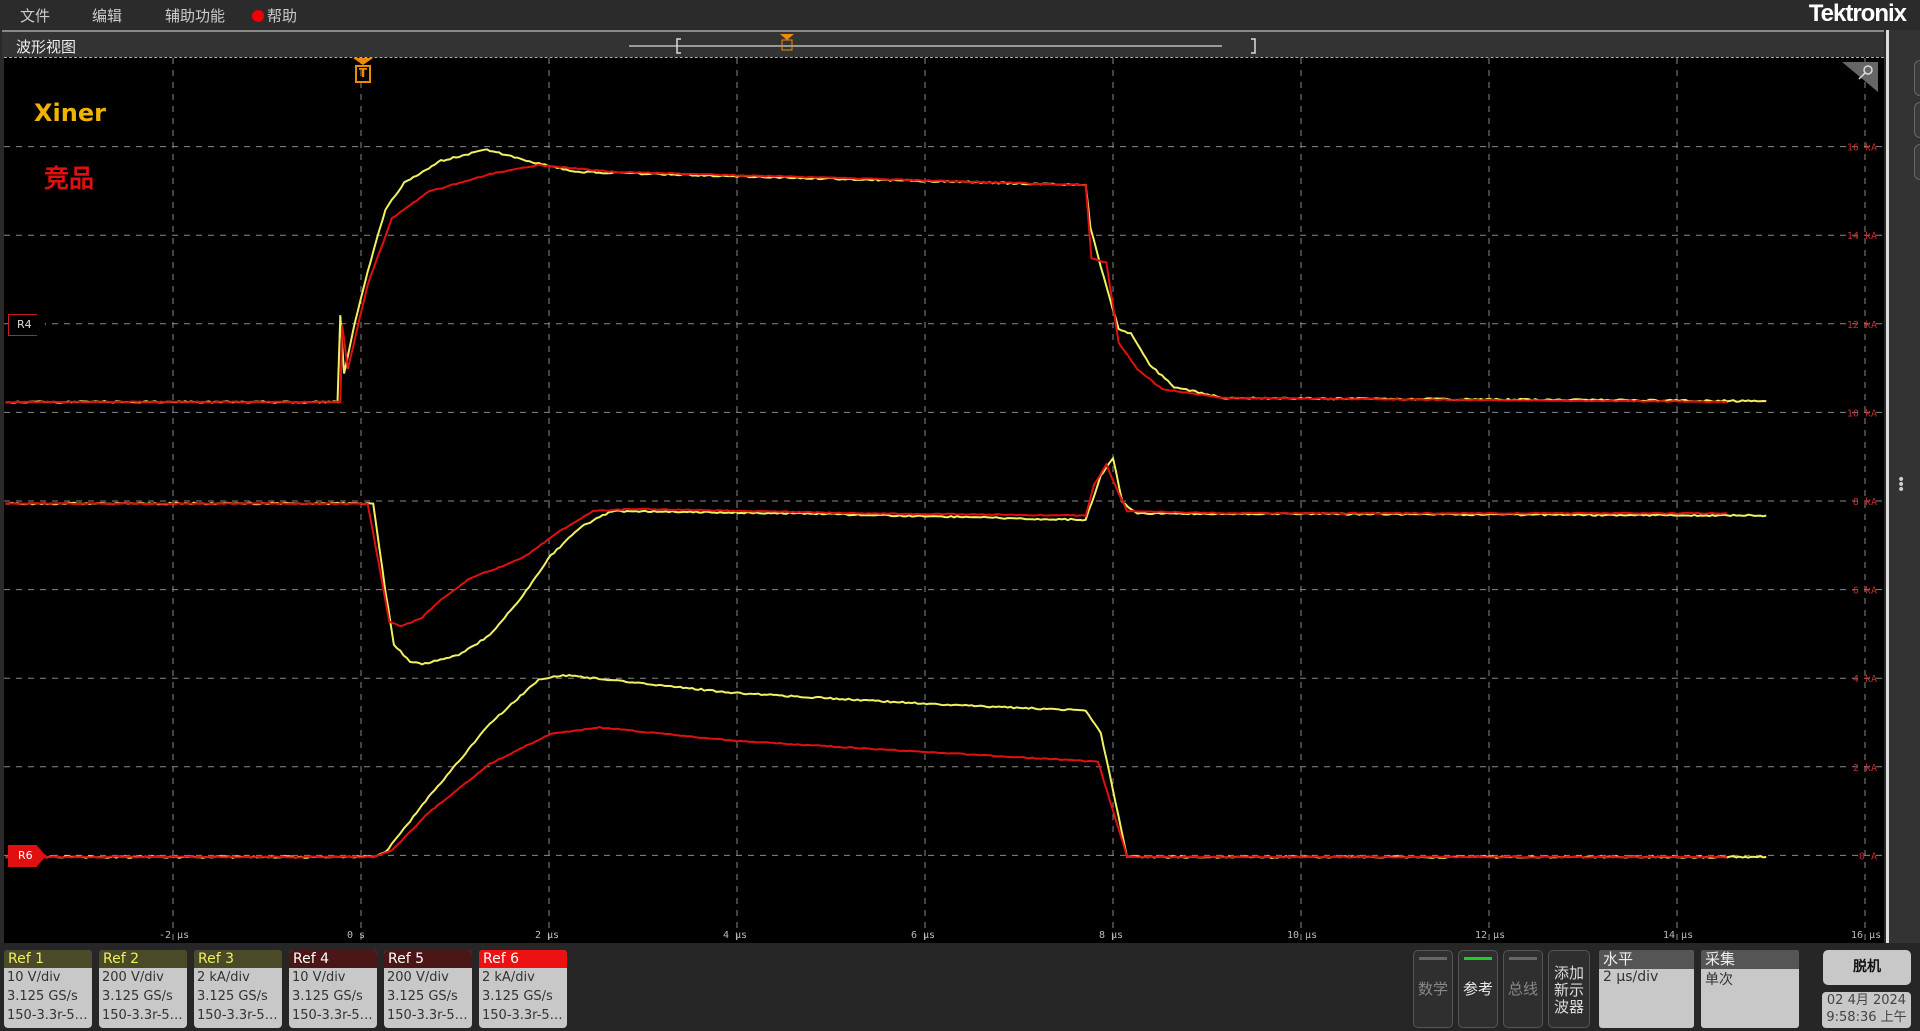 The height and width of the screenshot is (1031, 1920). What do you see at coordinates (258, 16) in the screenshot?
I see `record-dot-icon` at bounding box center [258, 16].